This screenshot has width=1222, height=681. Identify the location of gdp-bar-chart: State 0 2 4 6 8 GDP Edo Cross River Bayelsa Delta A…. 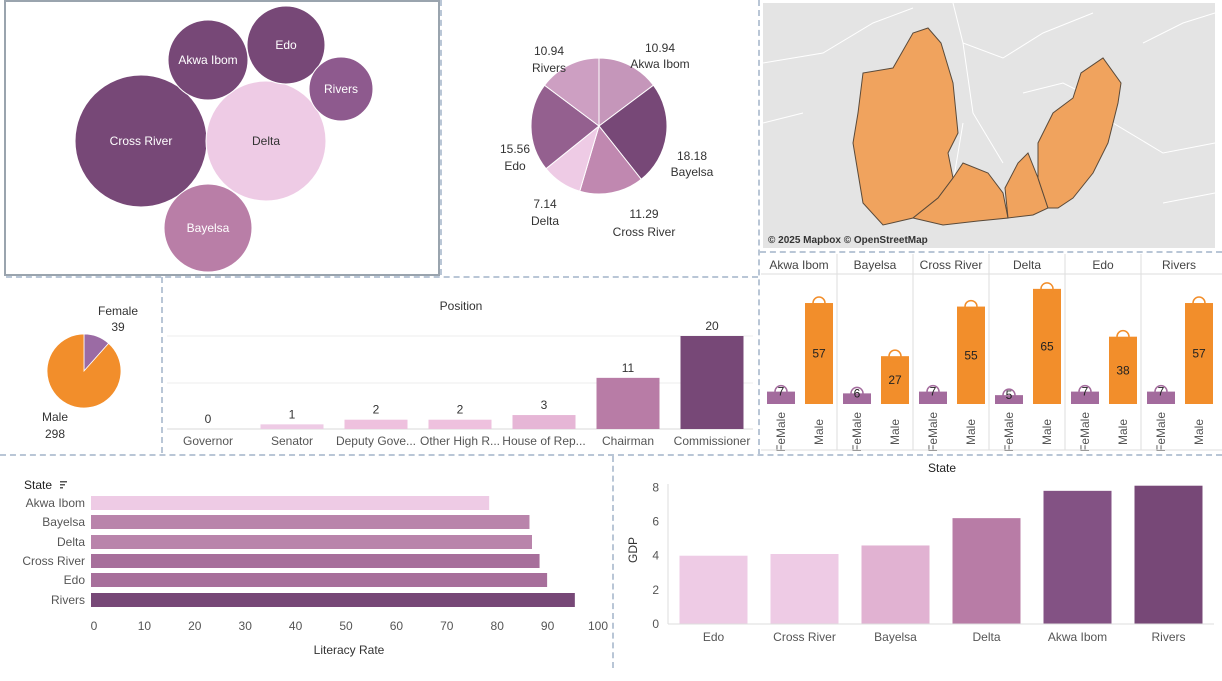
(920, 552).